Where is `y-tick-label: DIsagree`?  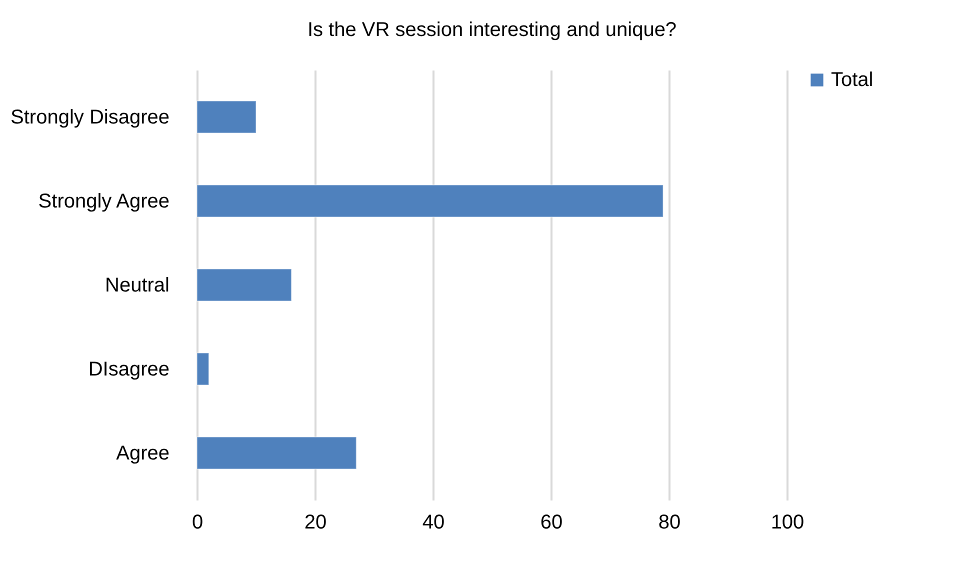
y-tick-label: DIsagree is located at coordinates (129, 369).